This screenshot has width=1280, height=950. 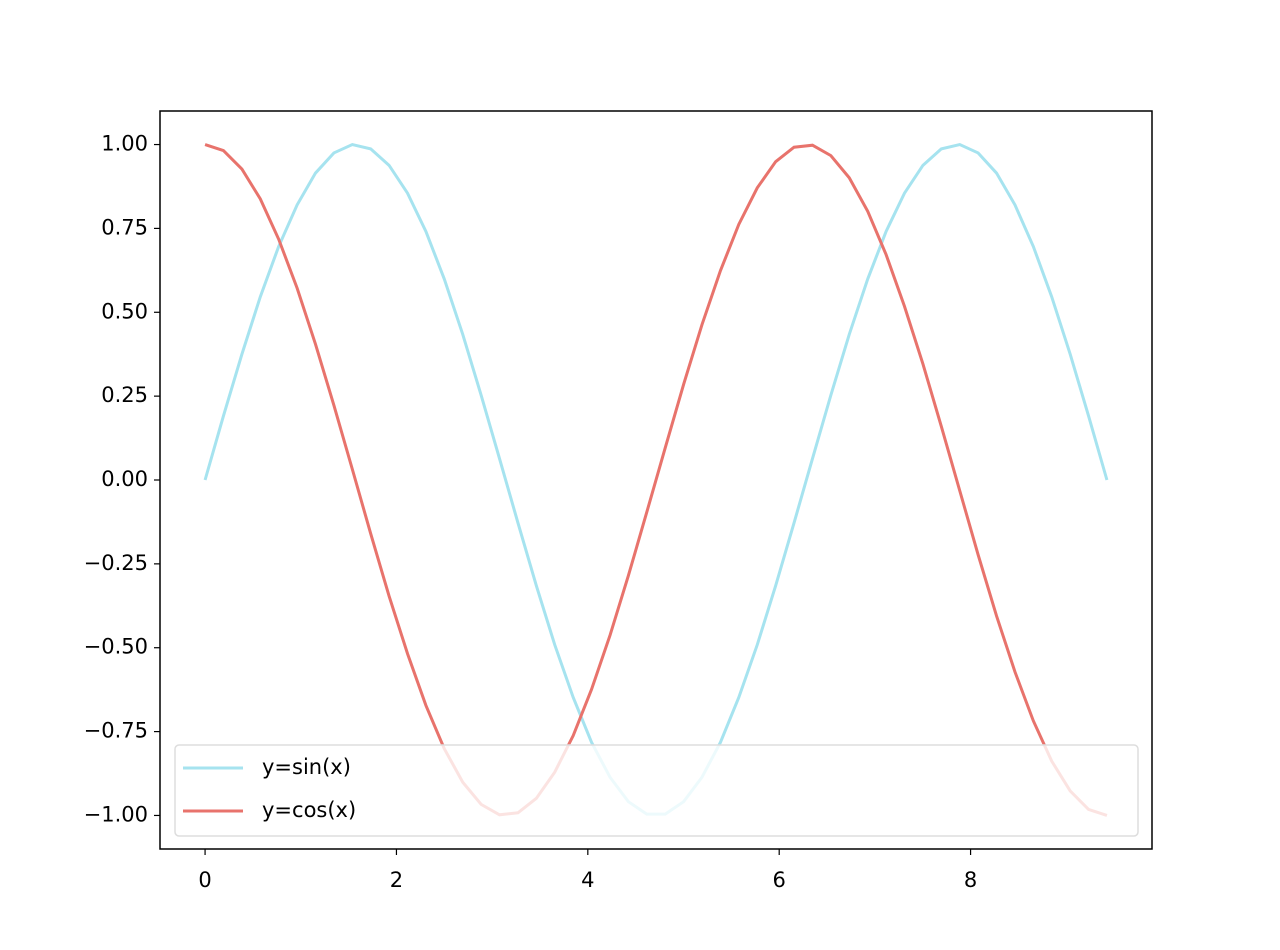 I want to click on y-tick-label: 0.25, so click(x=124, y=395).